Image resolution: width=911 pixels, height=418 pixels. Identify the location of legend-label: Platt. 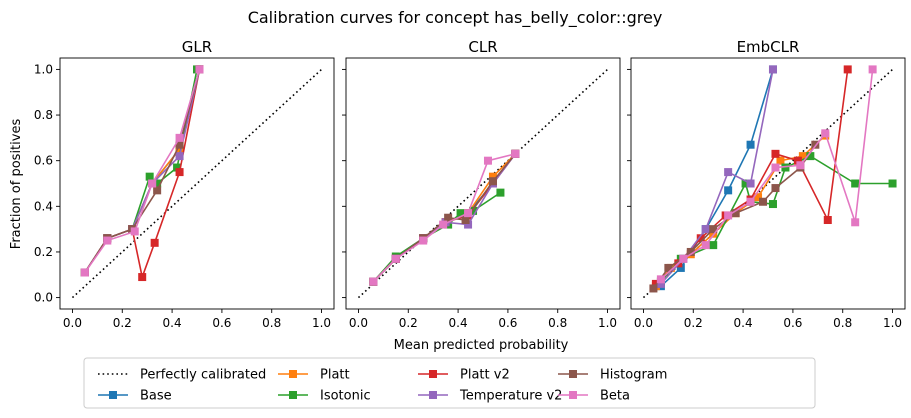
(335, 375).